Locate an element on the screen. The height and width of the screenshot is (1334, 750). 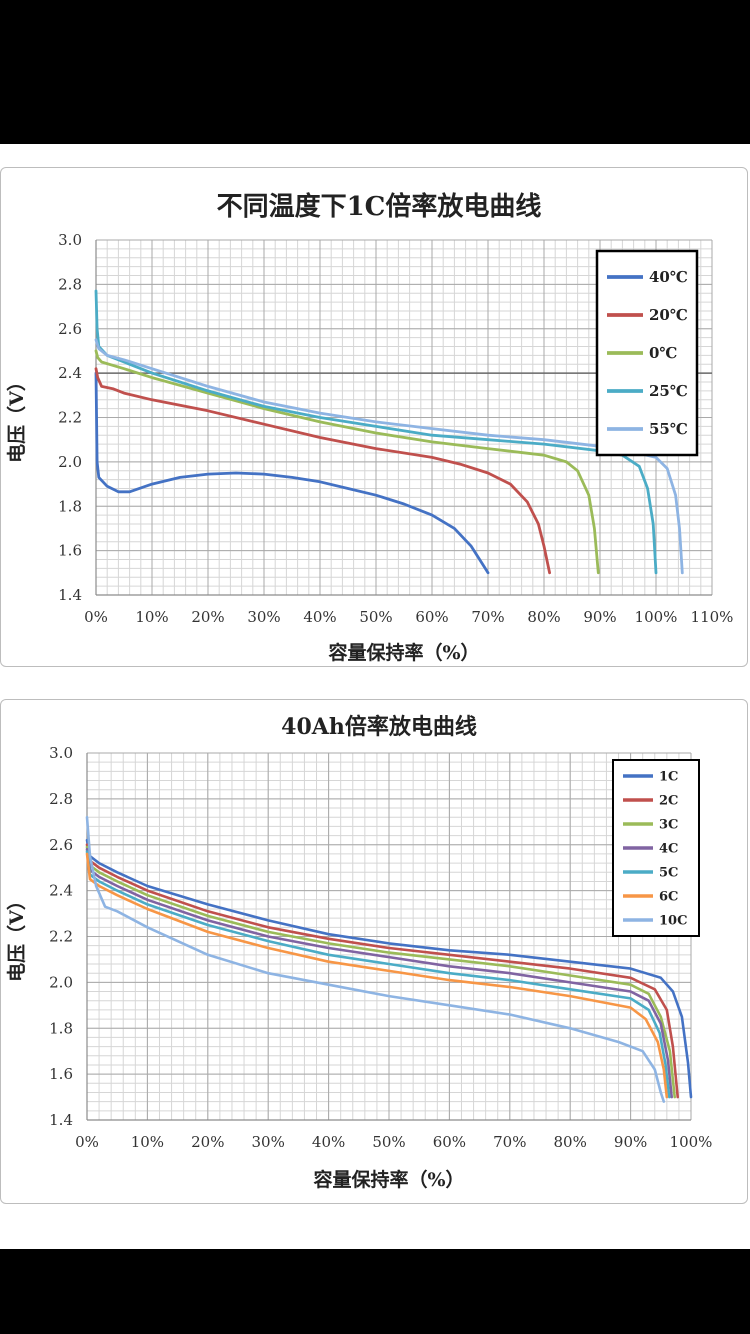
x-tick-label: 110% is located at coordinates (712, 617).